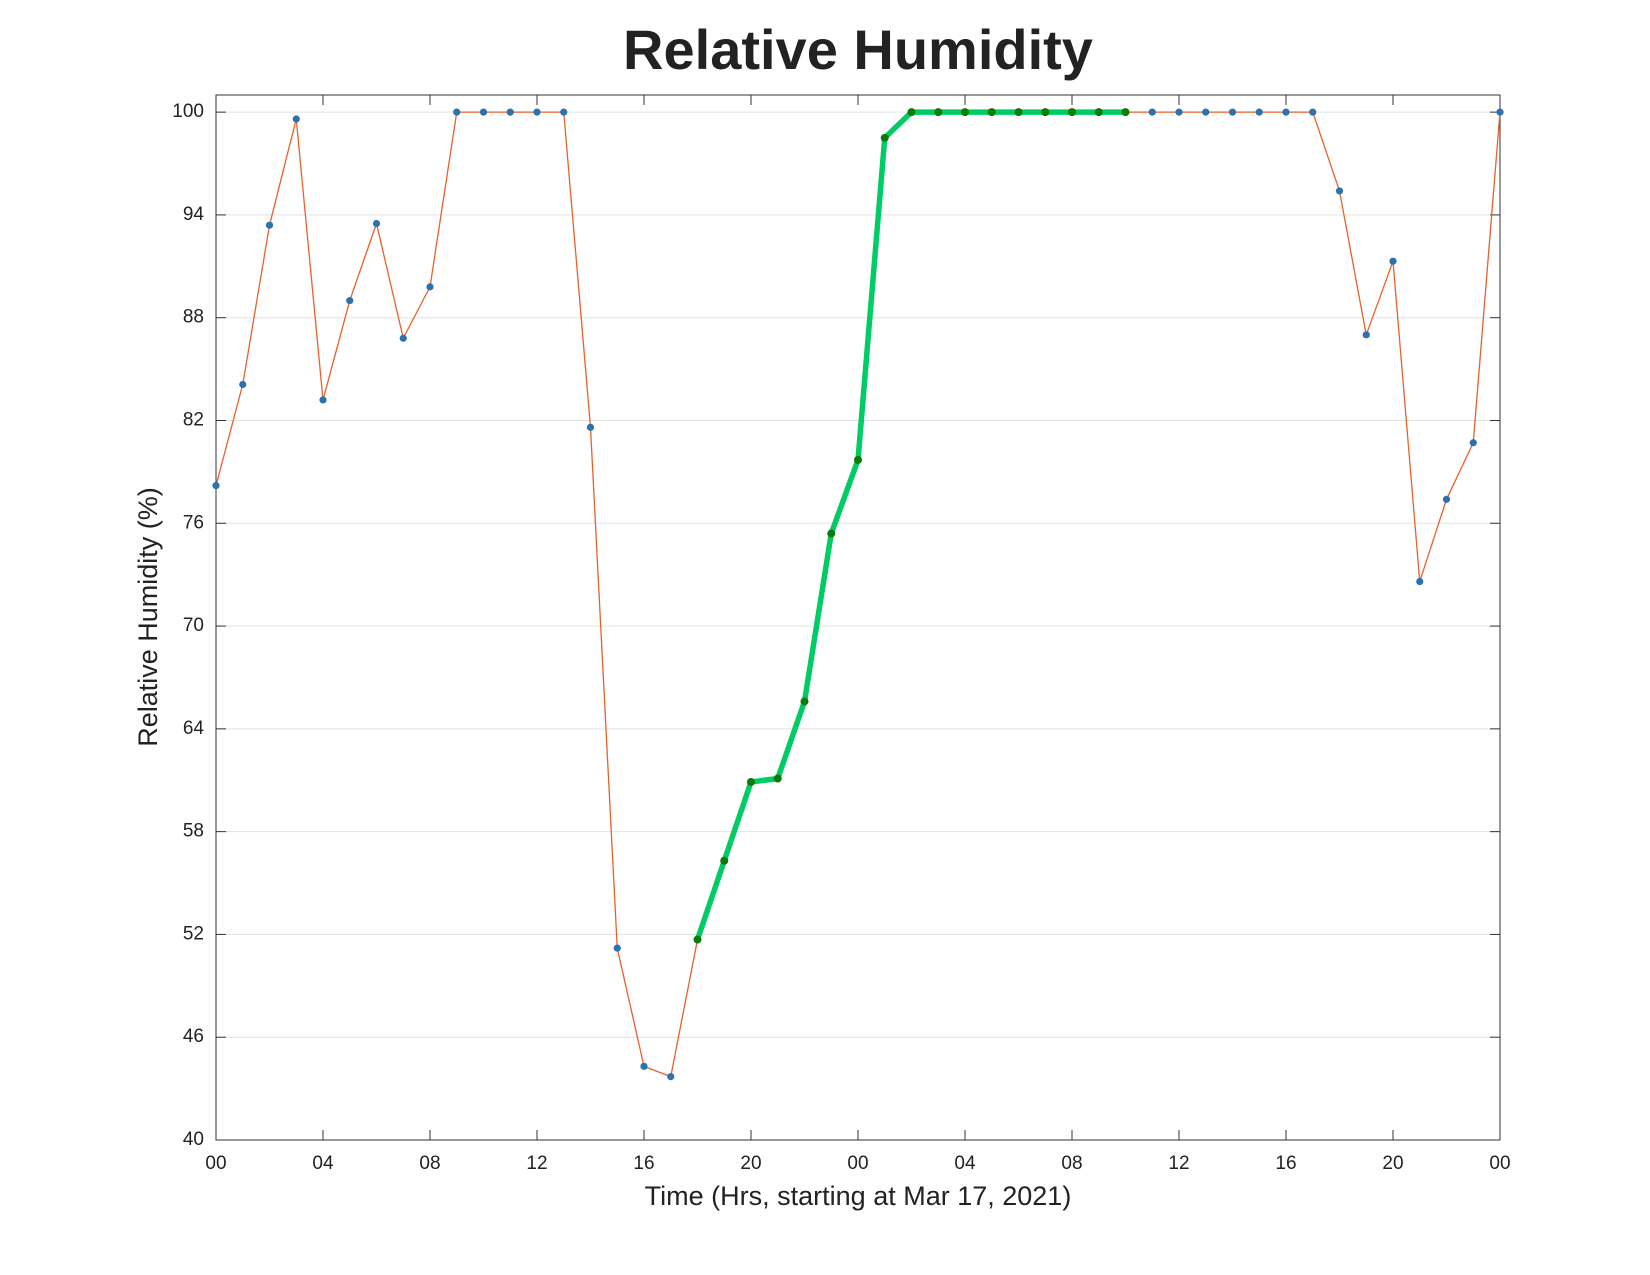 This screenshot has height=1275, width=1650. Describe the element at coordinates (193, 831) in the screenshot. I see `y-tick-label: 58` at that location.